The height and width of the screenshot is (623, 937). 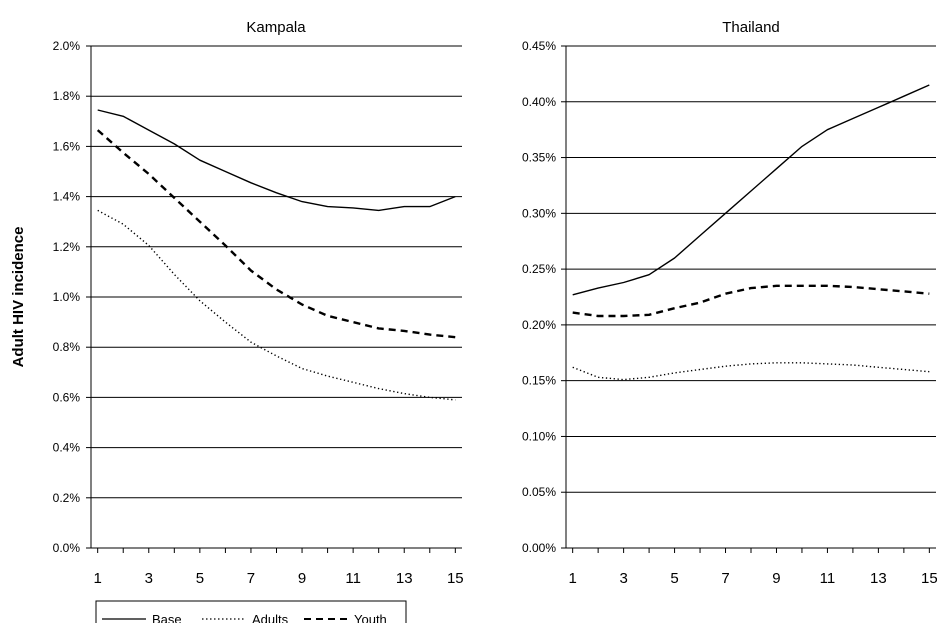 I want to click on y-tick-label: 0.00%, so click(x=539, y=548).